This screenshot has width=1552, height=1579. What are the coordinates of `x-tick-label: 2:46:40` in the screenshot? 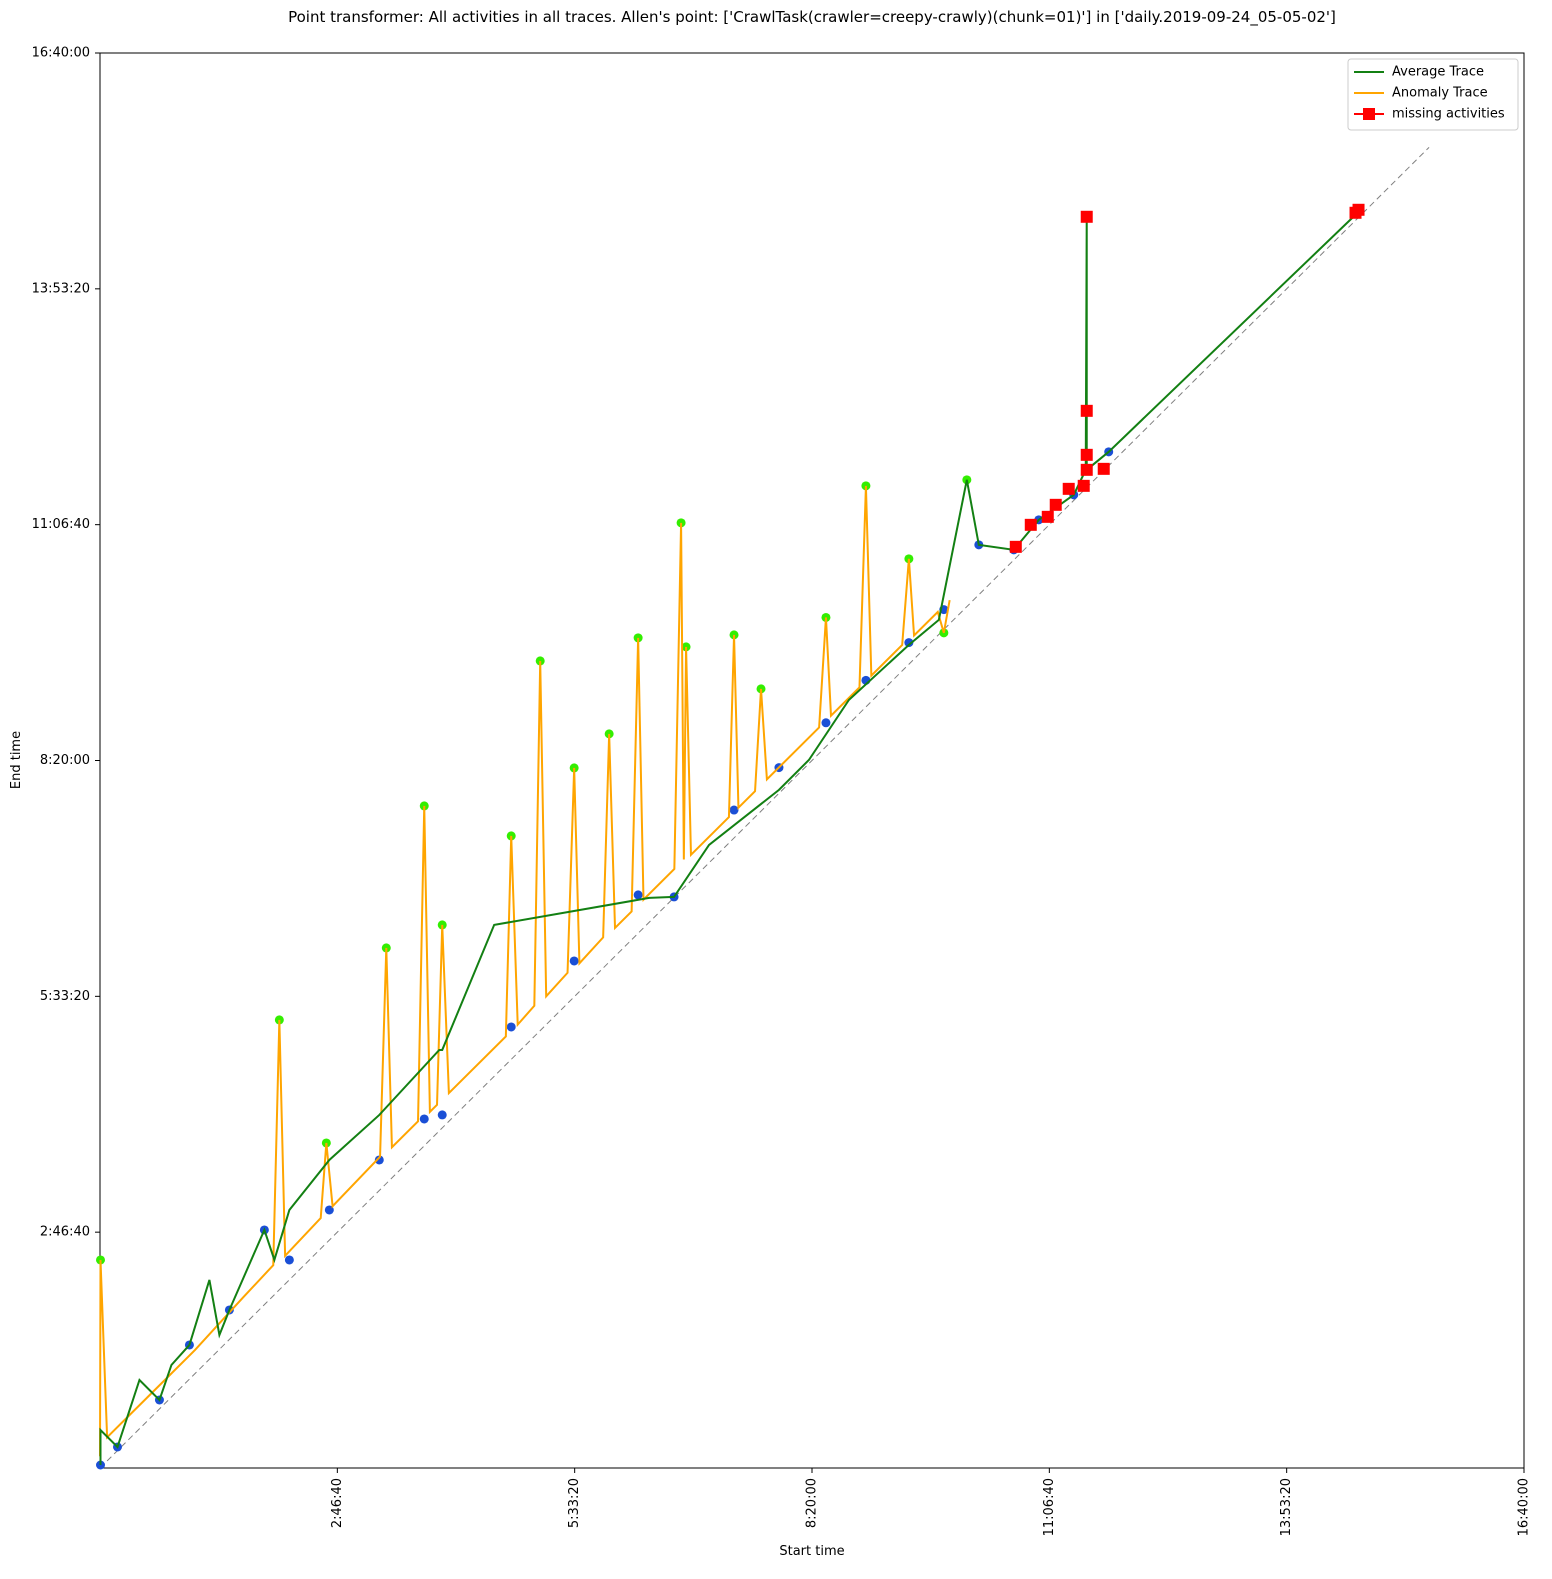 It's located at (337, 1503).